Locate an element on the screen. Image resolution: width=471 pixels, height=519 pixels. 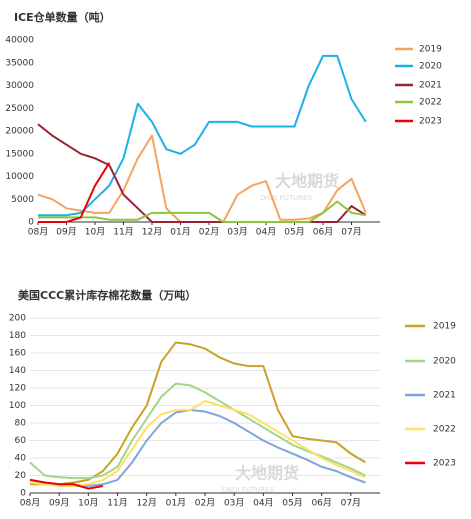
y-tick-label: 140 is located at coordinates (17, 371).